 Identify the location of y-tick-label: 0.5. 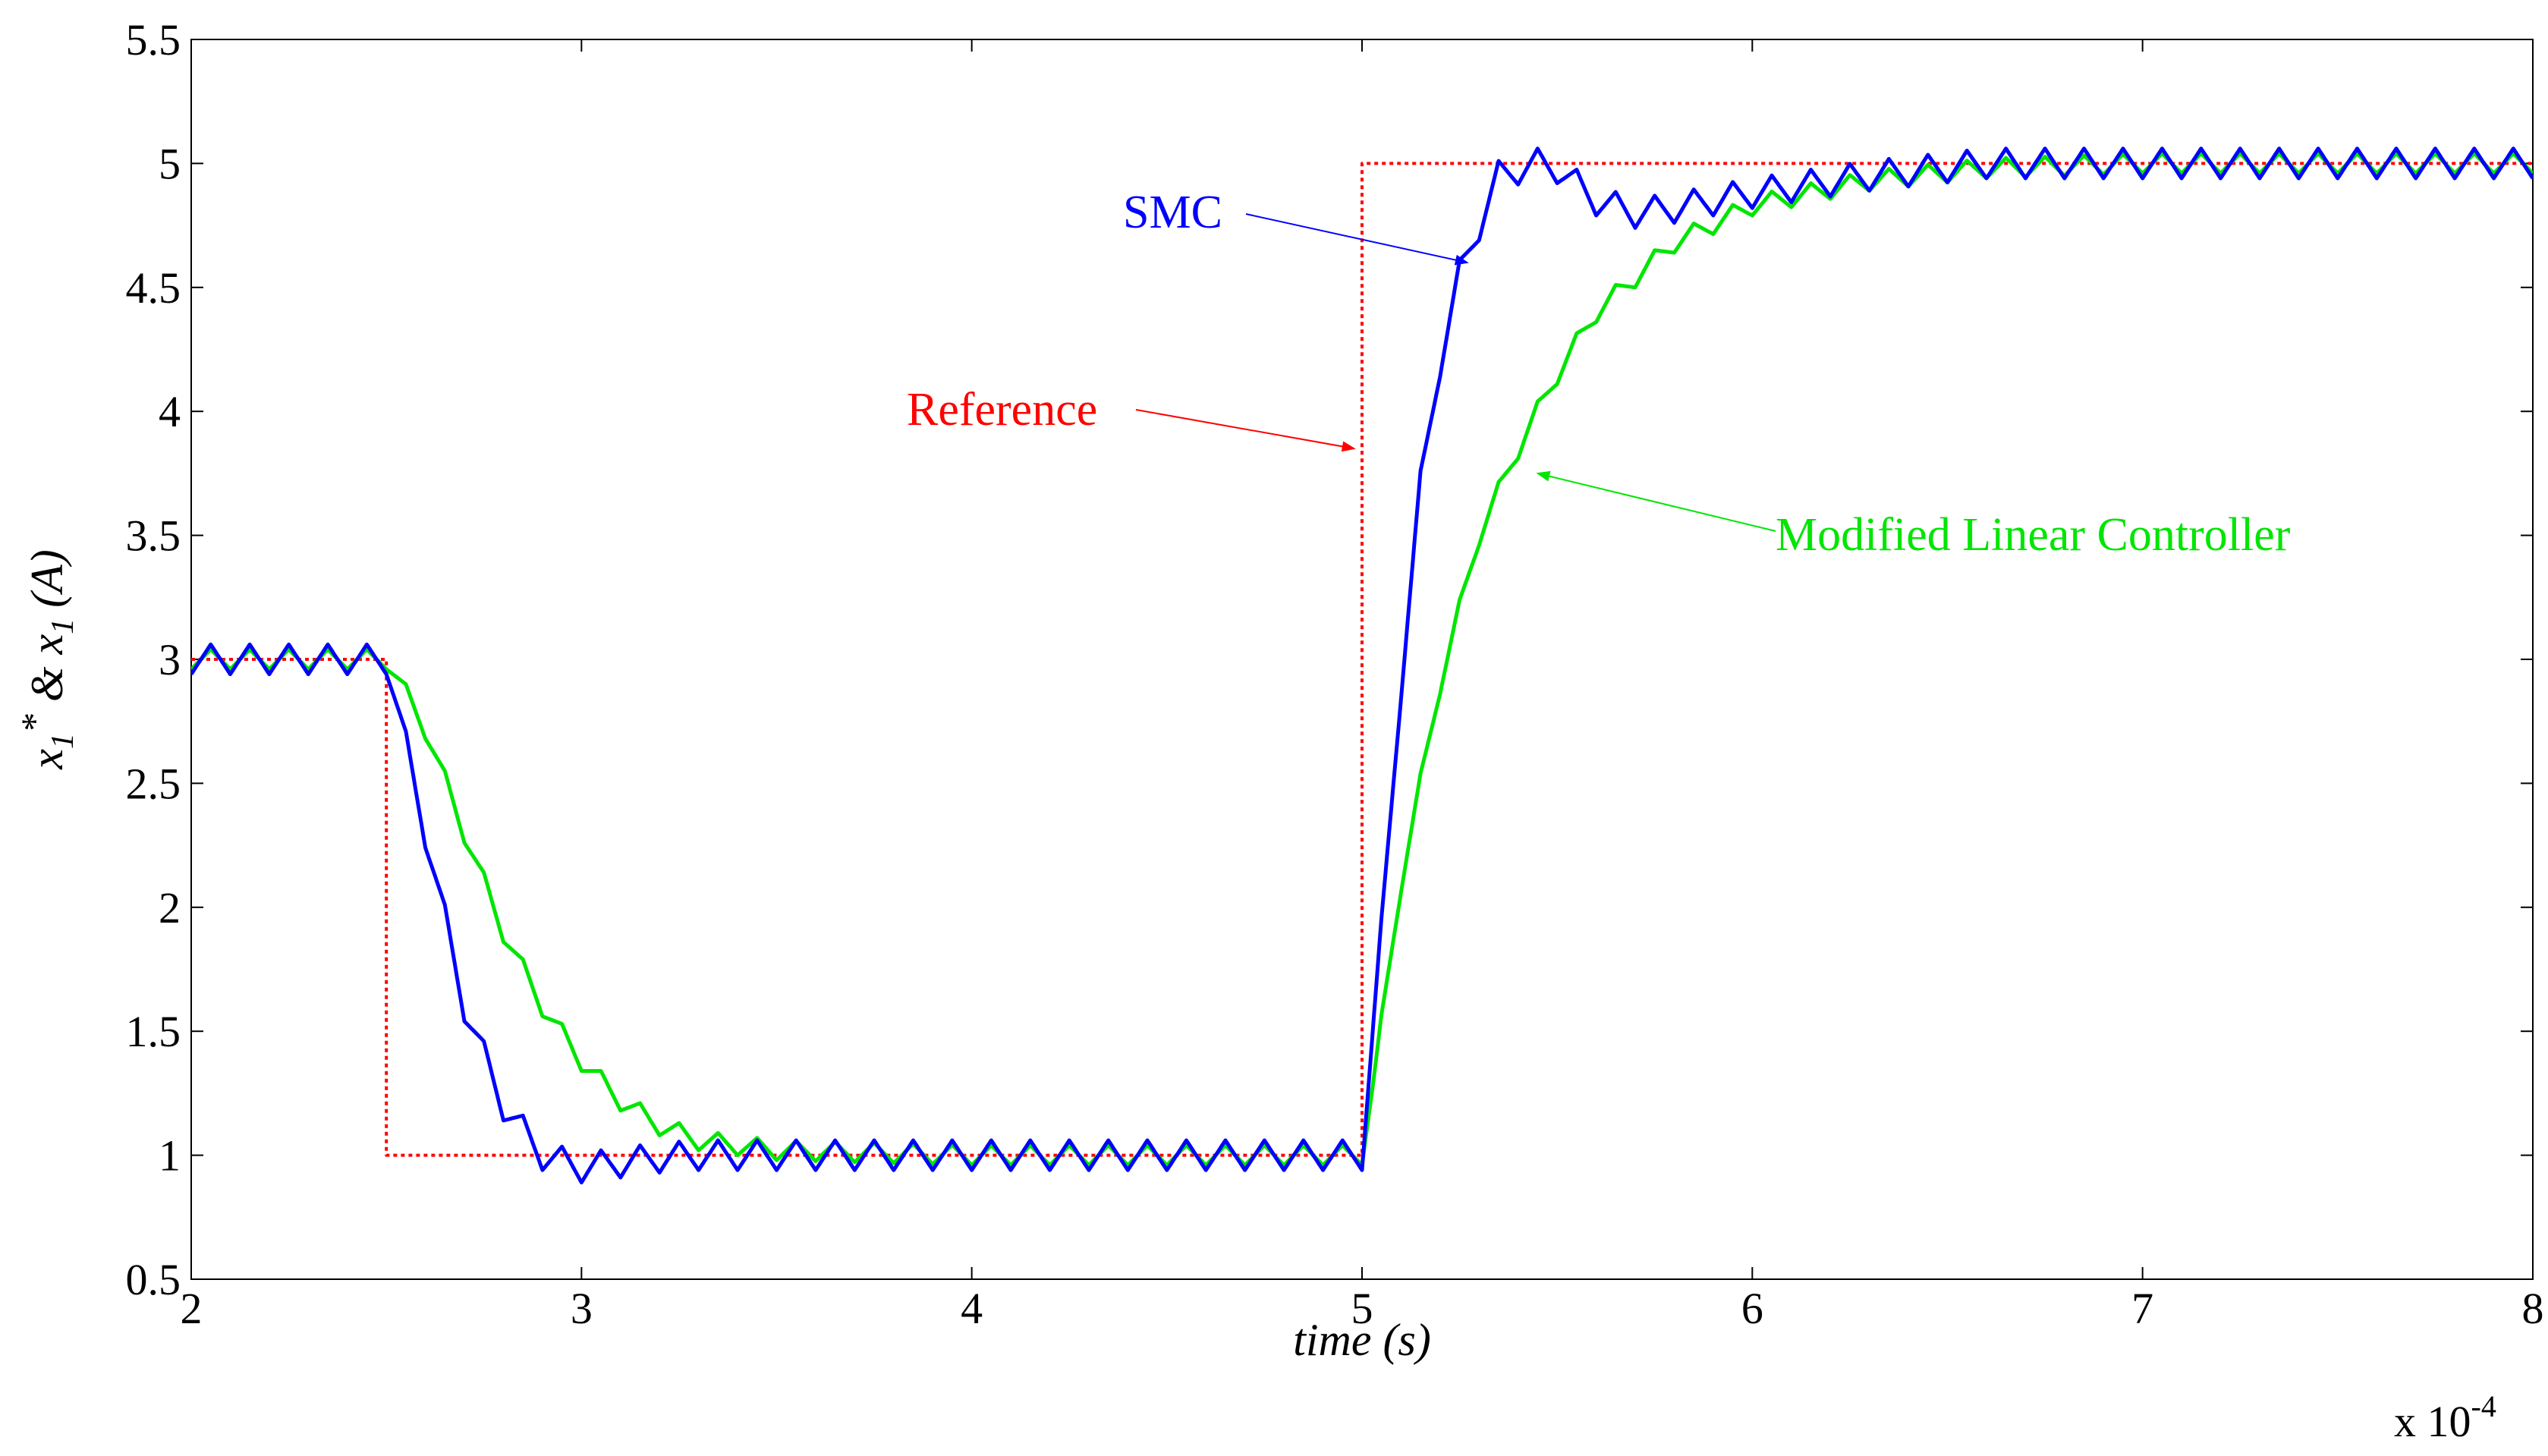
(153, 1279).